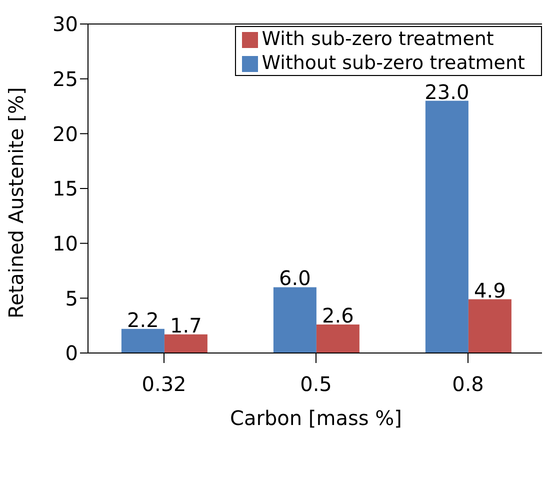 This screenshot has width=550, height=485. I want to click on data-label: 2.6, so click(338, 315).